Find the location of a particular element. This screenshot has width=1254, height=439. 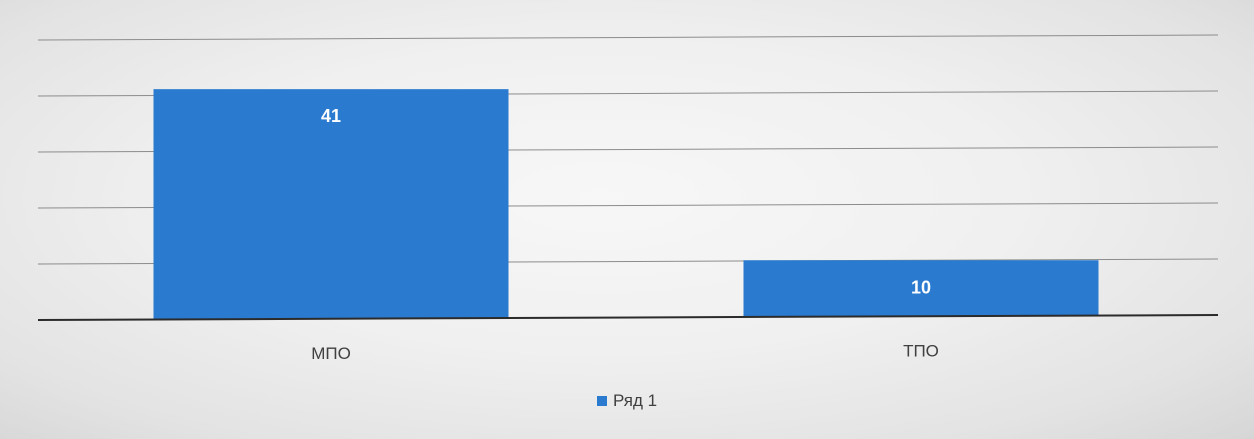

gridline is located at coordinates (628, 37).